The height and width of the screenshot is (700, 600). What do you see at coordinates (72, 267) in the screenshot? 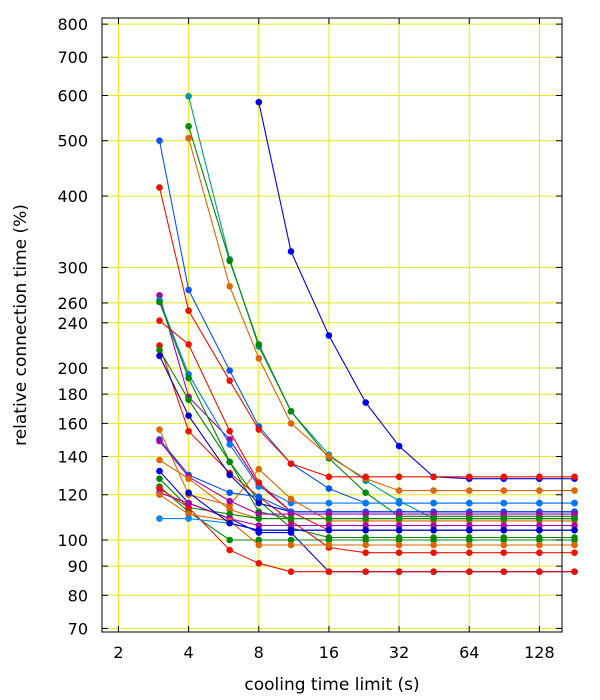
I see `y-tick-label: 300` at bounding box center [72, 267].